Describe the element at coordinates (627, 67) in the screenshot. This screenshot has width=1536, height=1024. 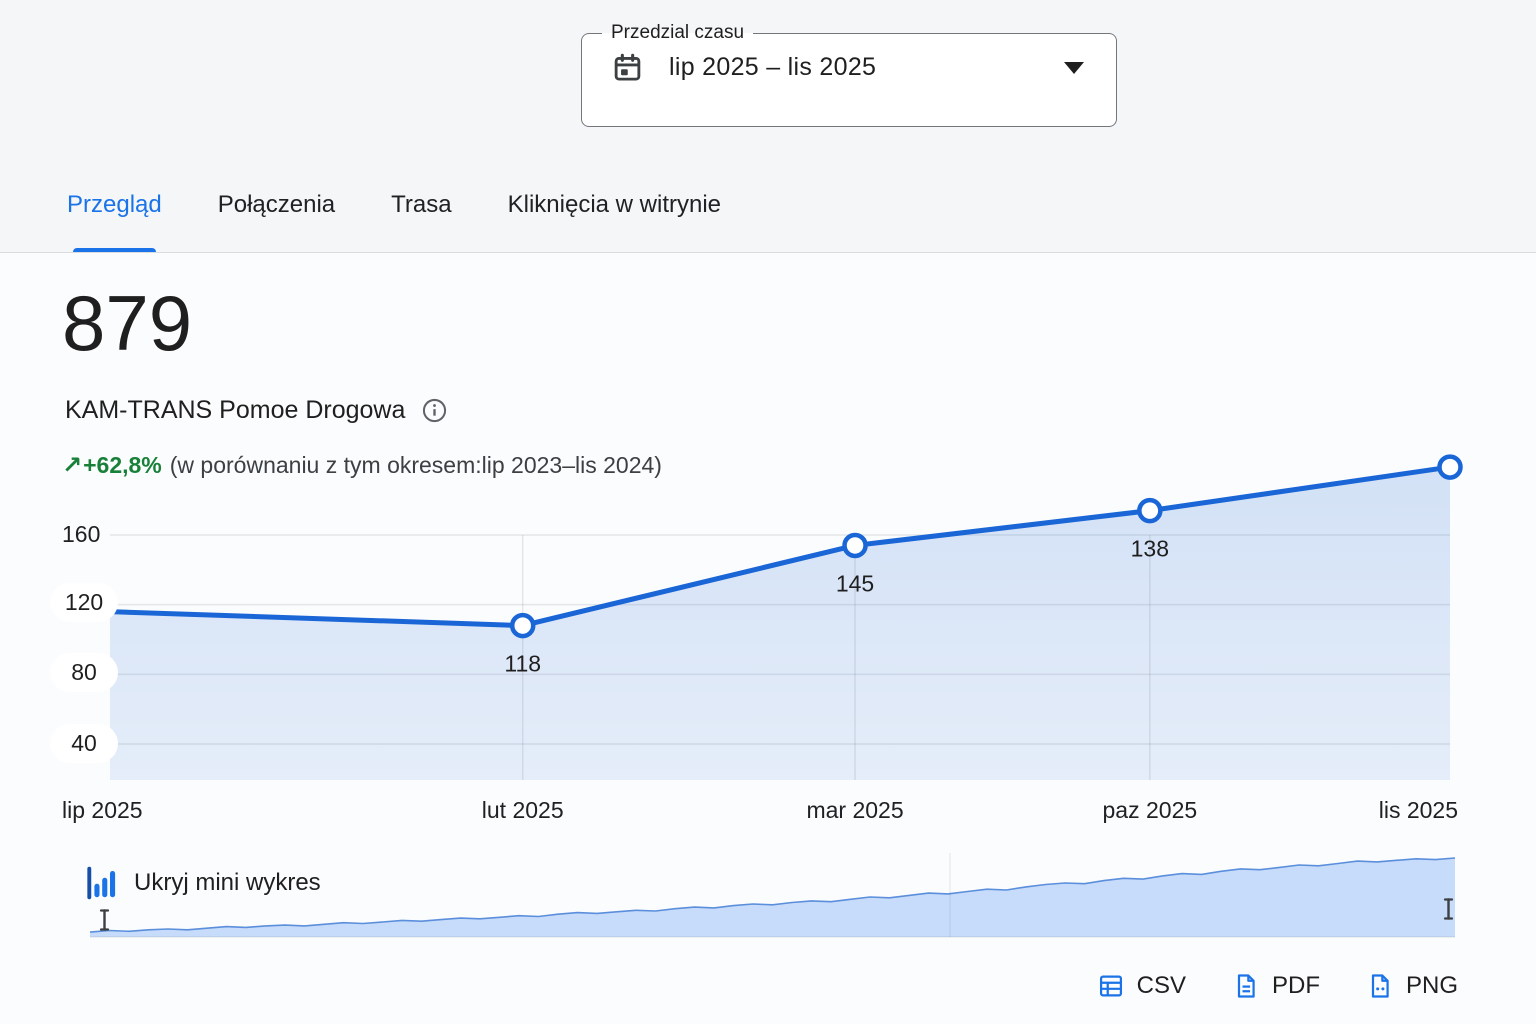
I see `calendar-icon` at that location.